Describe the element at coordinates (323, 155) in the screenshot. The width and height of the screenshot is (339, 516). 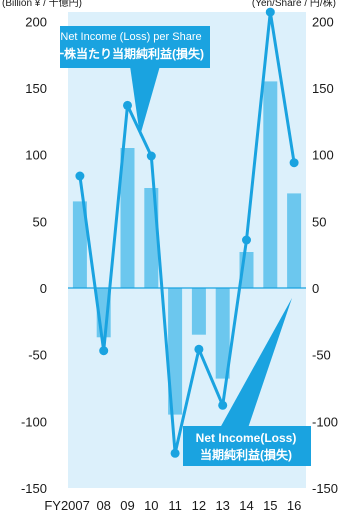
I see `right-tick-label-2: 100` at that location.